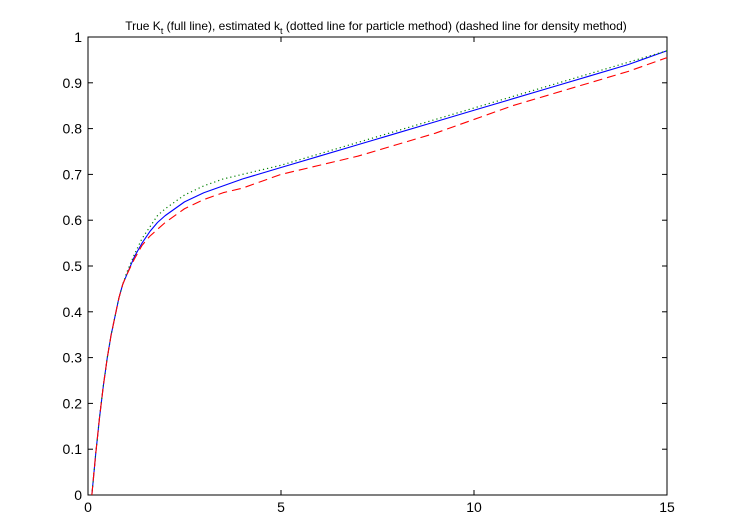 The image size is (739, 525). Describe the element at coordinates (73, 449) in the screenshot. I see `y-tick-label: 0.1` at that location.